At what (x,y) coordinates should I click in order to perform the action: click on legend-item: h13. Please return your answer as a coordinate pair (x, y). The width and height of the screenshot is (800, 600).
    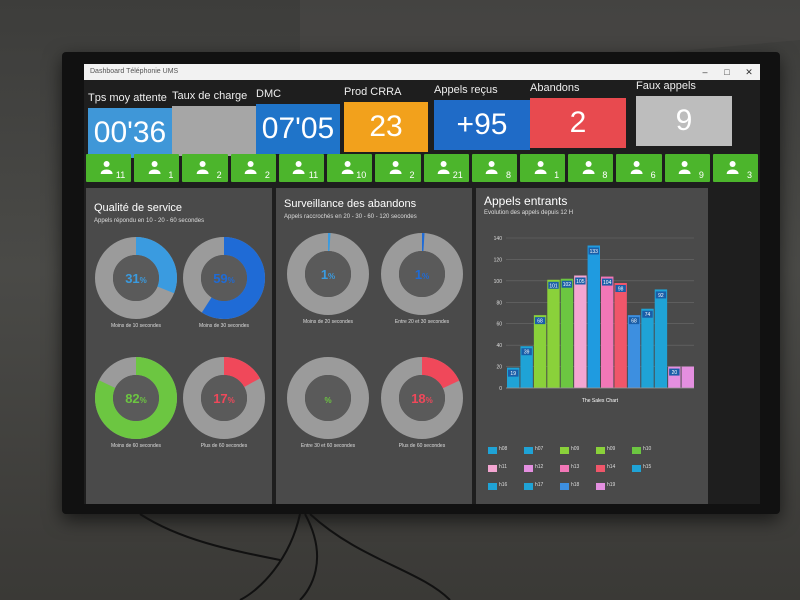
    Looking at the image, I should click on (577, 468).